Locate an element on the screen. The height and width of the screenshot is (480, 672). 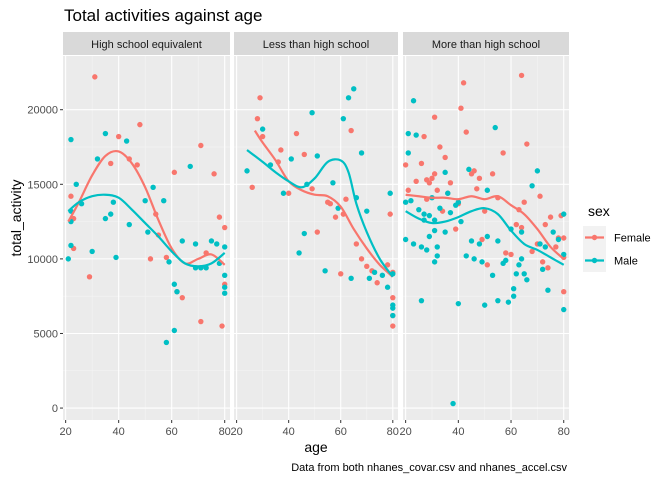
legend-label-female: Female is located at coordinates (632, 239).